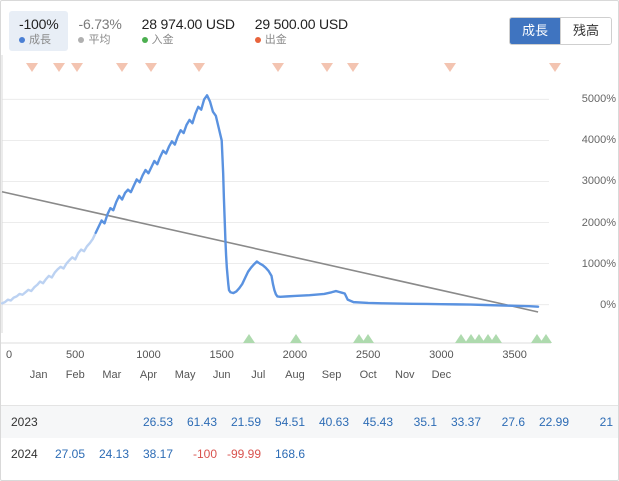 The image size is (619, 481). Describe the element at coordinates (148, 375) in the screenshot. I see `x-axis-month-label: Apr` at that location.